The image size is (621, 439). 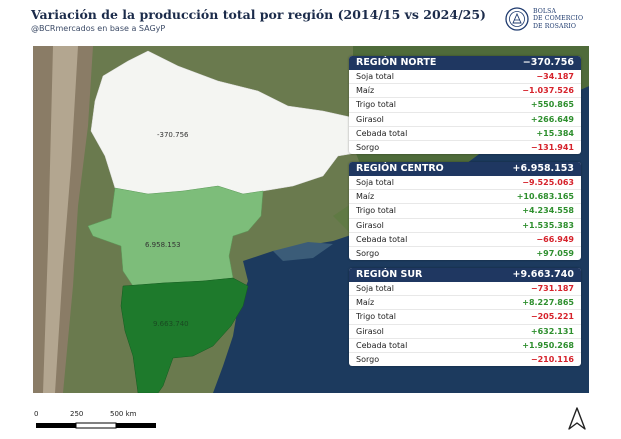 What do you see at coordinates (95, 421) in the screenshot?
I see `scale-bar: 0 250 500 km` at bounding box center [95, 421].